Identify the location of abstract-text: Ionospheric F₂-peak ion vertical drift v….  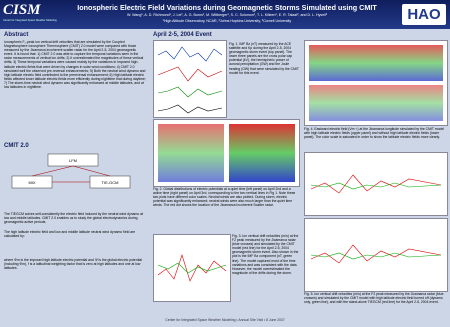
(75, 65).